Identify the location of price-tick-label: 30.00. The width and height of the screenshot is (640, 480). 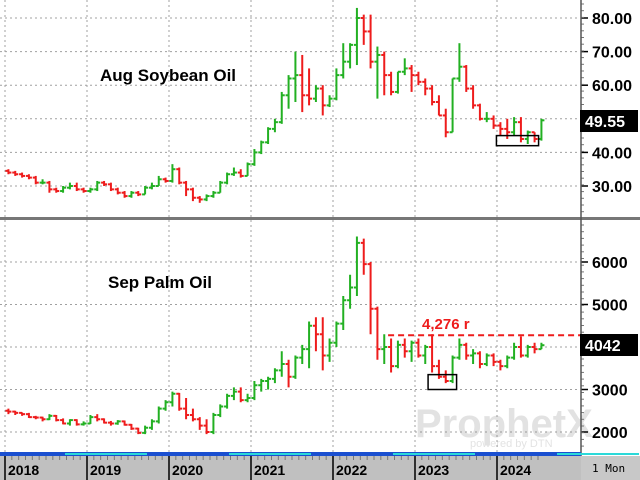
(612, 187).